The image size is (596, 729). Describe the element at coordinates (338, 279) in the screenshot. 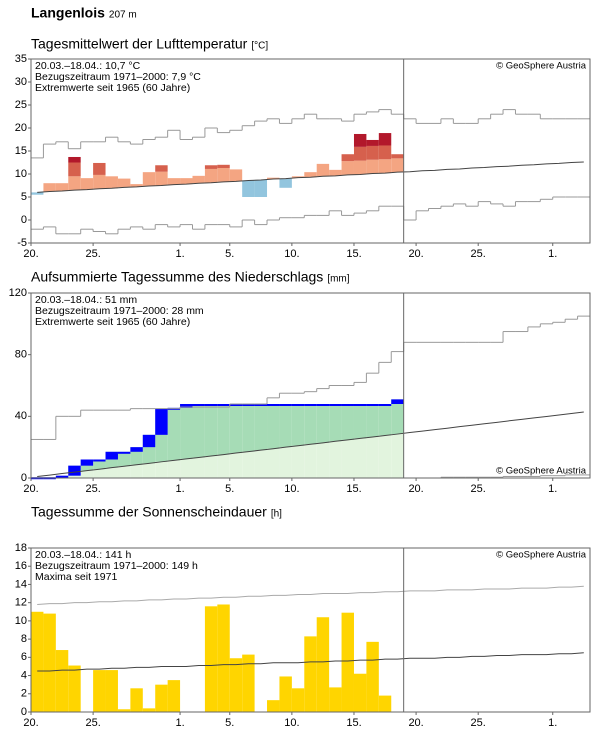

I see `chart-unit: [mm]` at that location.